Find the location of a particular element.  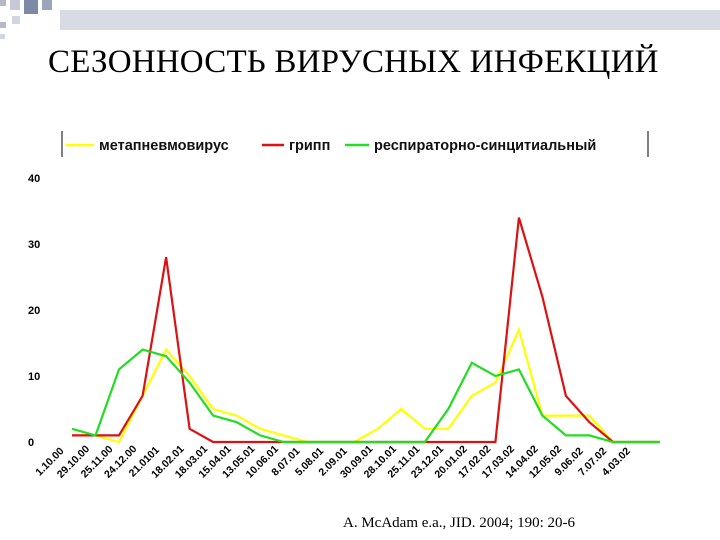

y-tick-label: 40 is located at coordinates (34, 179).